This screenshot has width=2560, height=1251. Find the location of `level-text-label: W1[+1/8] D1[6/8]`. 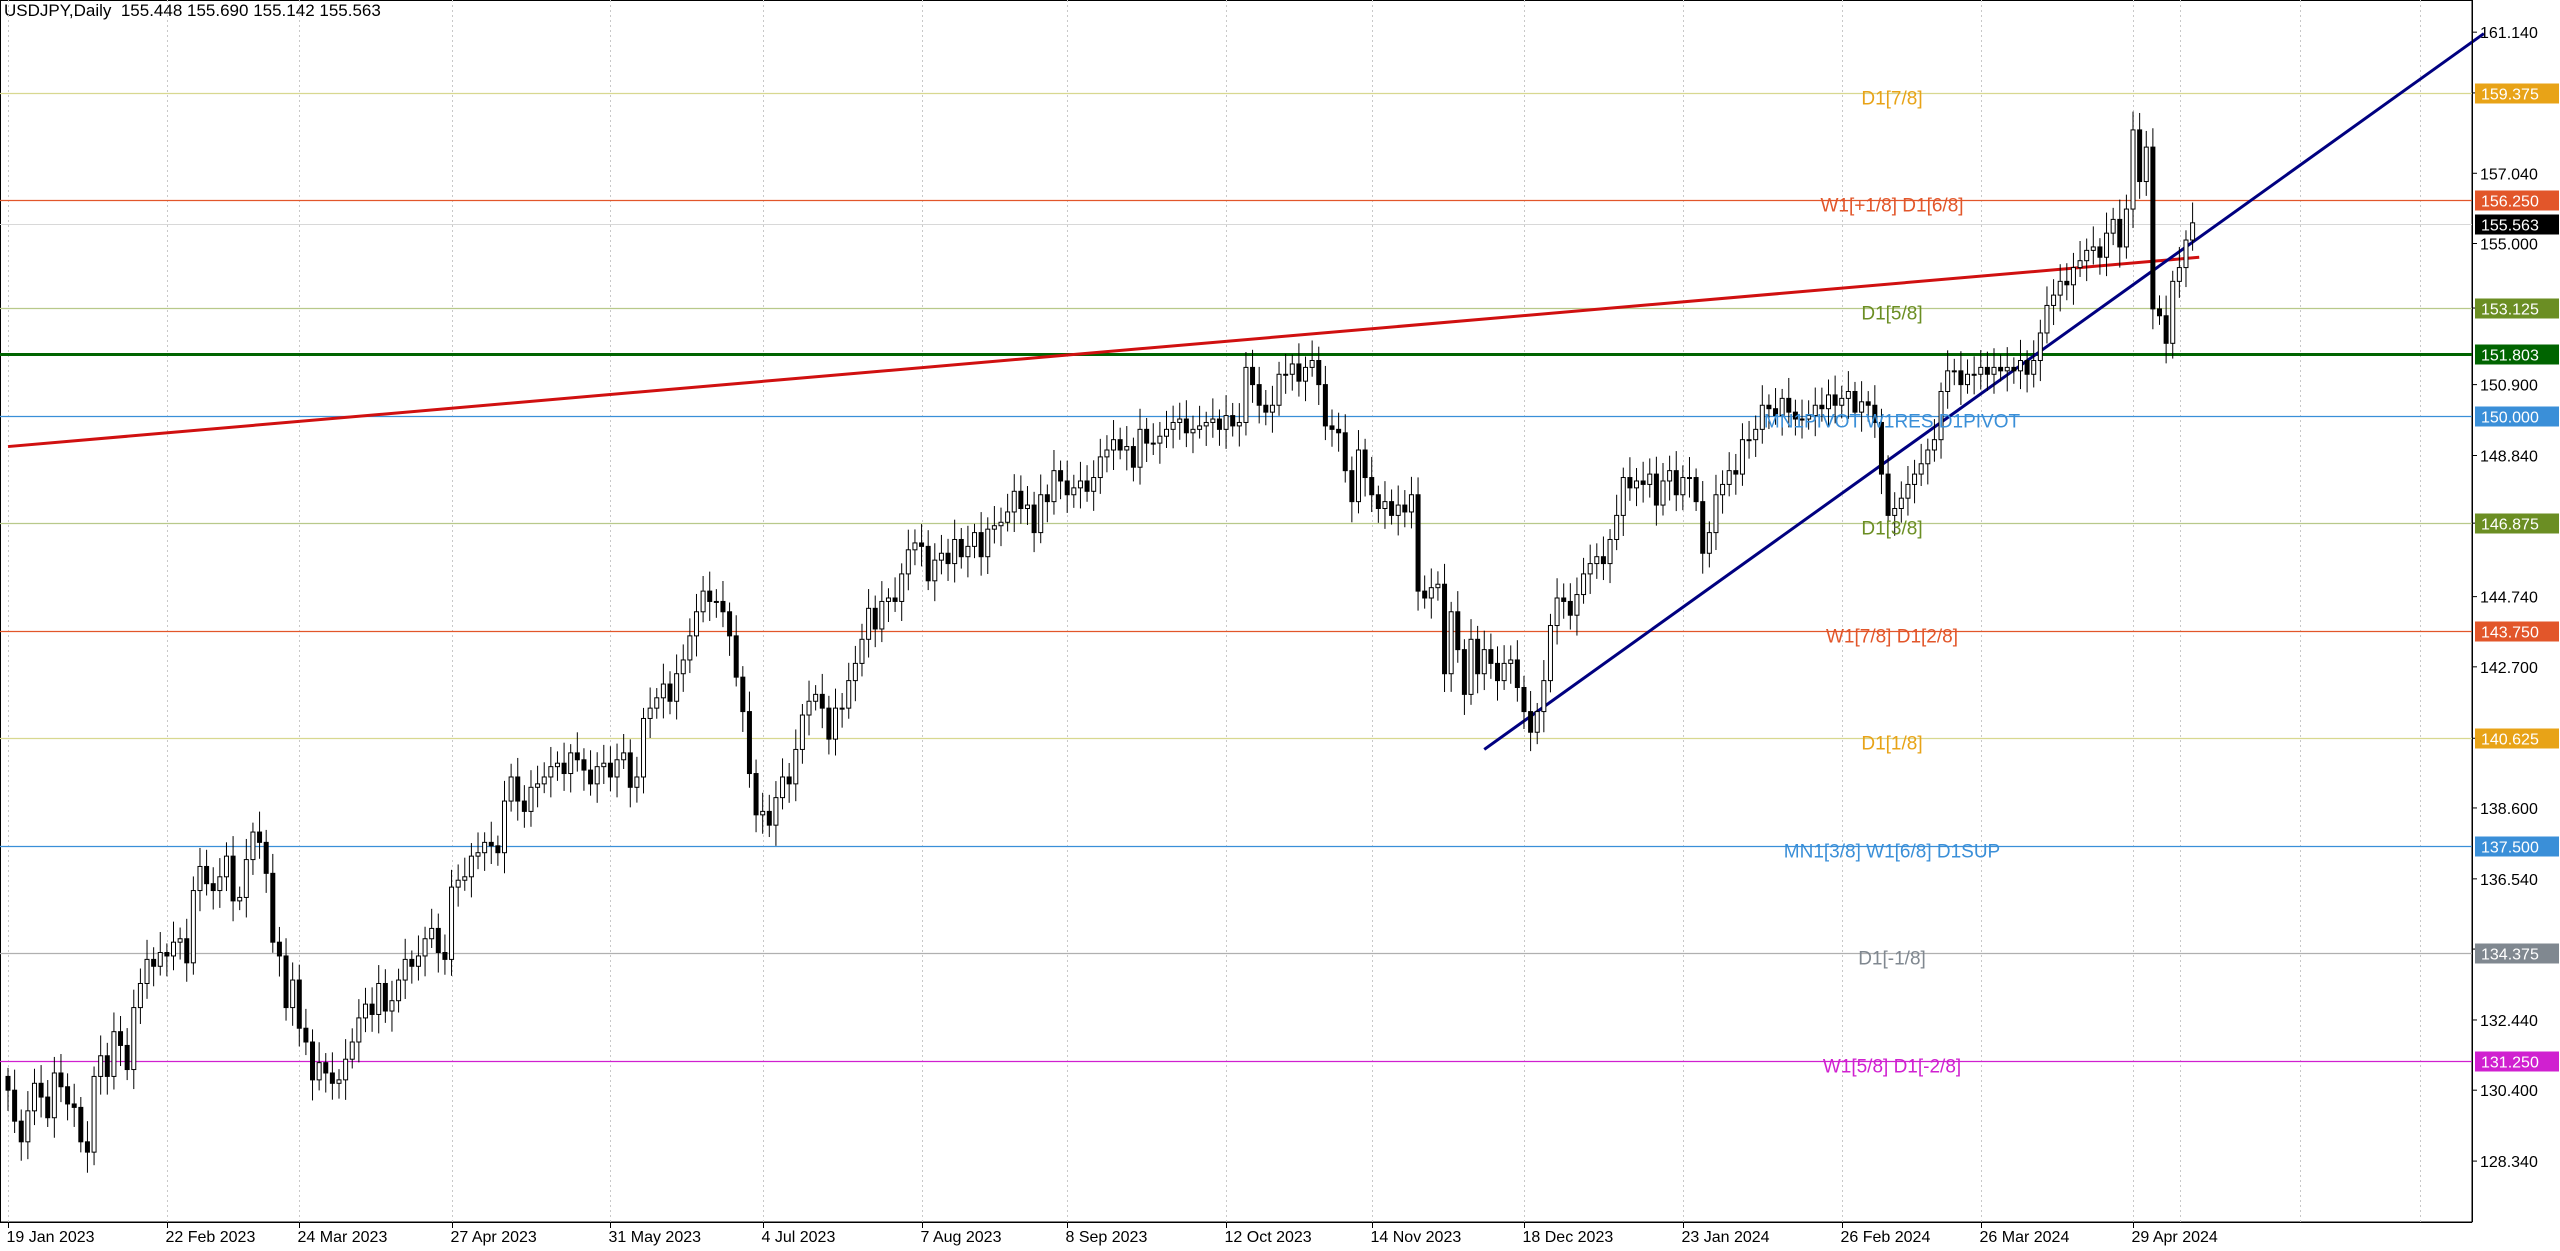

level-text-label: W1[+1/8] D1[6/8] is located at coordinates (1891, 206).